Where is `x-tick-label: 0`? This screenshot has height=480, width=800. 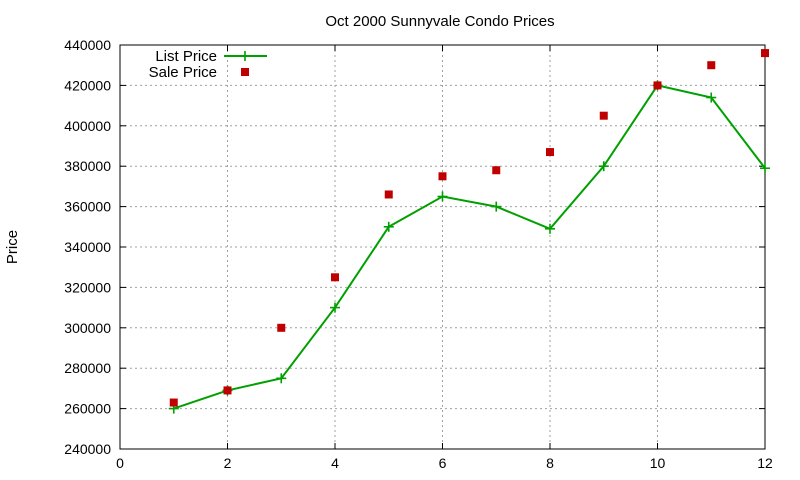
x-tick-label: 0 is located at coordinates (120, 463).